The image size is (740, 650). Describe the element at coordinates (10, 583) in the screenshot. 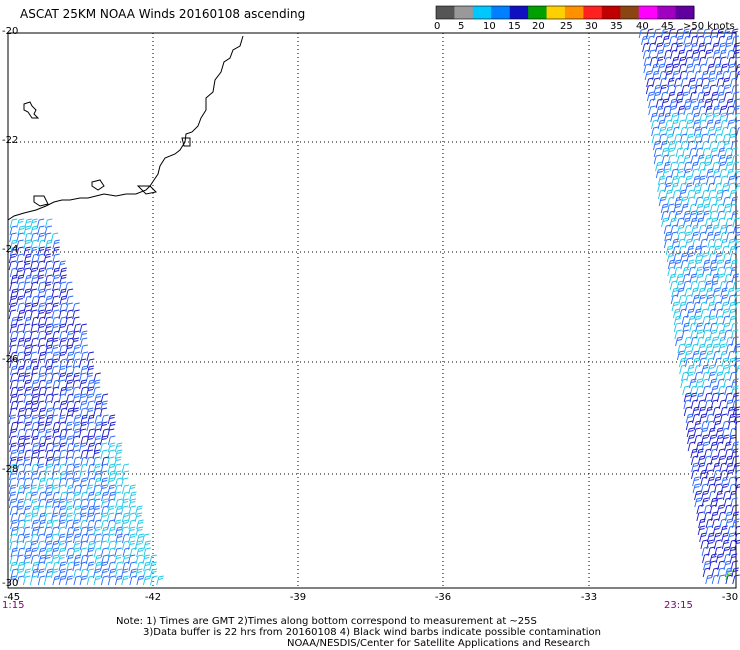

I see `lat-label-30: -30` at that location.